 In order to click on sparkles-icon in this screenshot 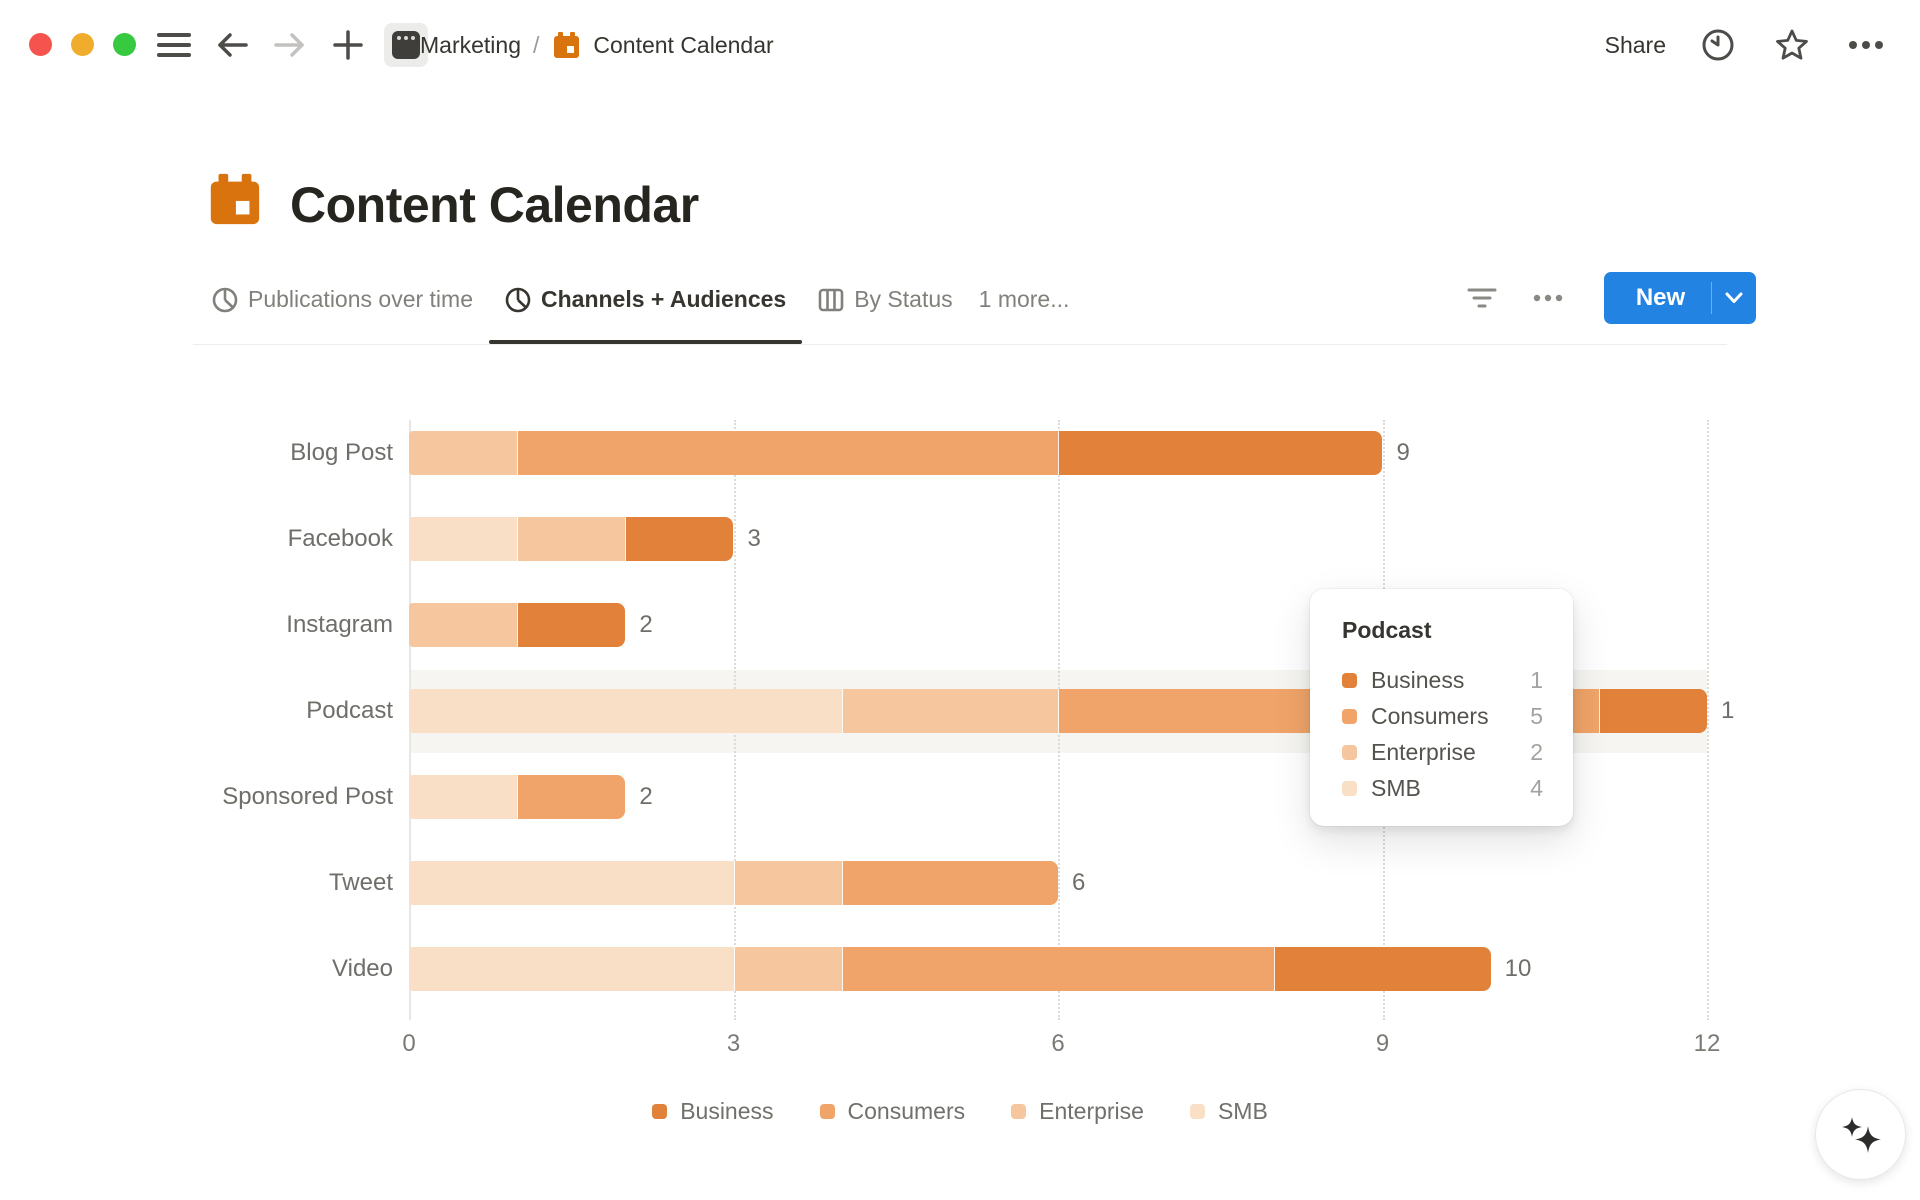, I will do `click(1861, 1134)`.